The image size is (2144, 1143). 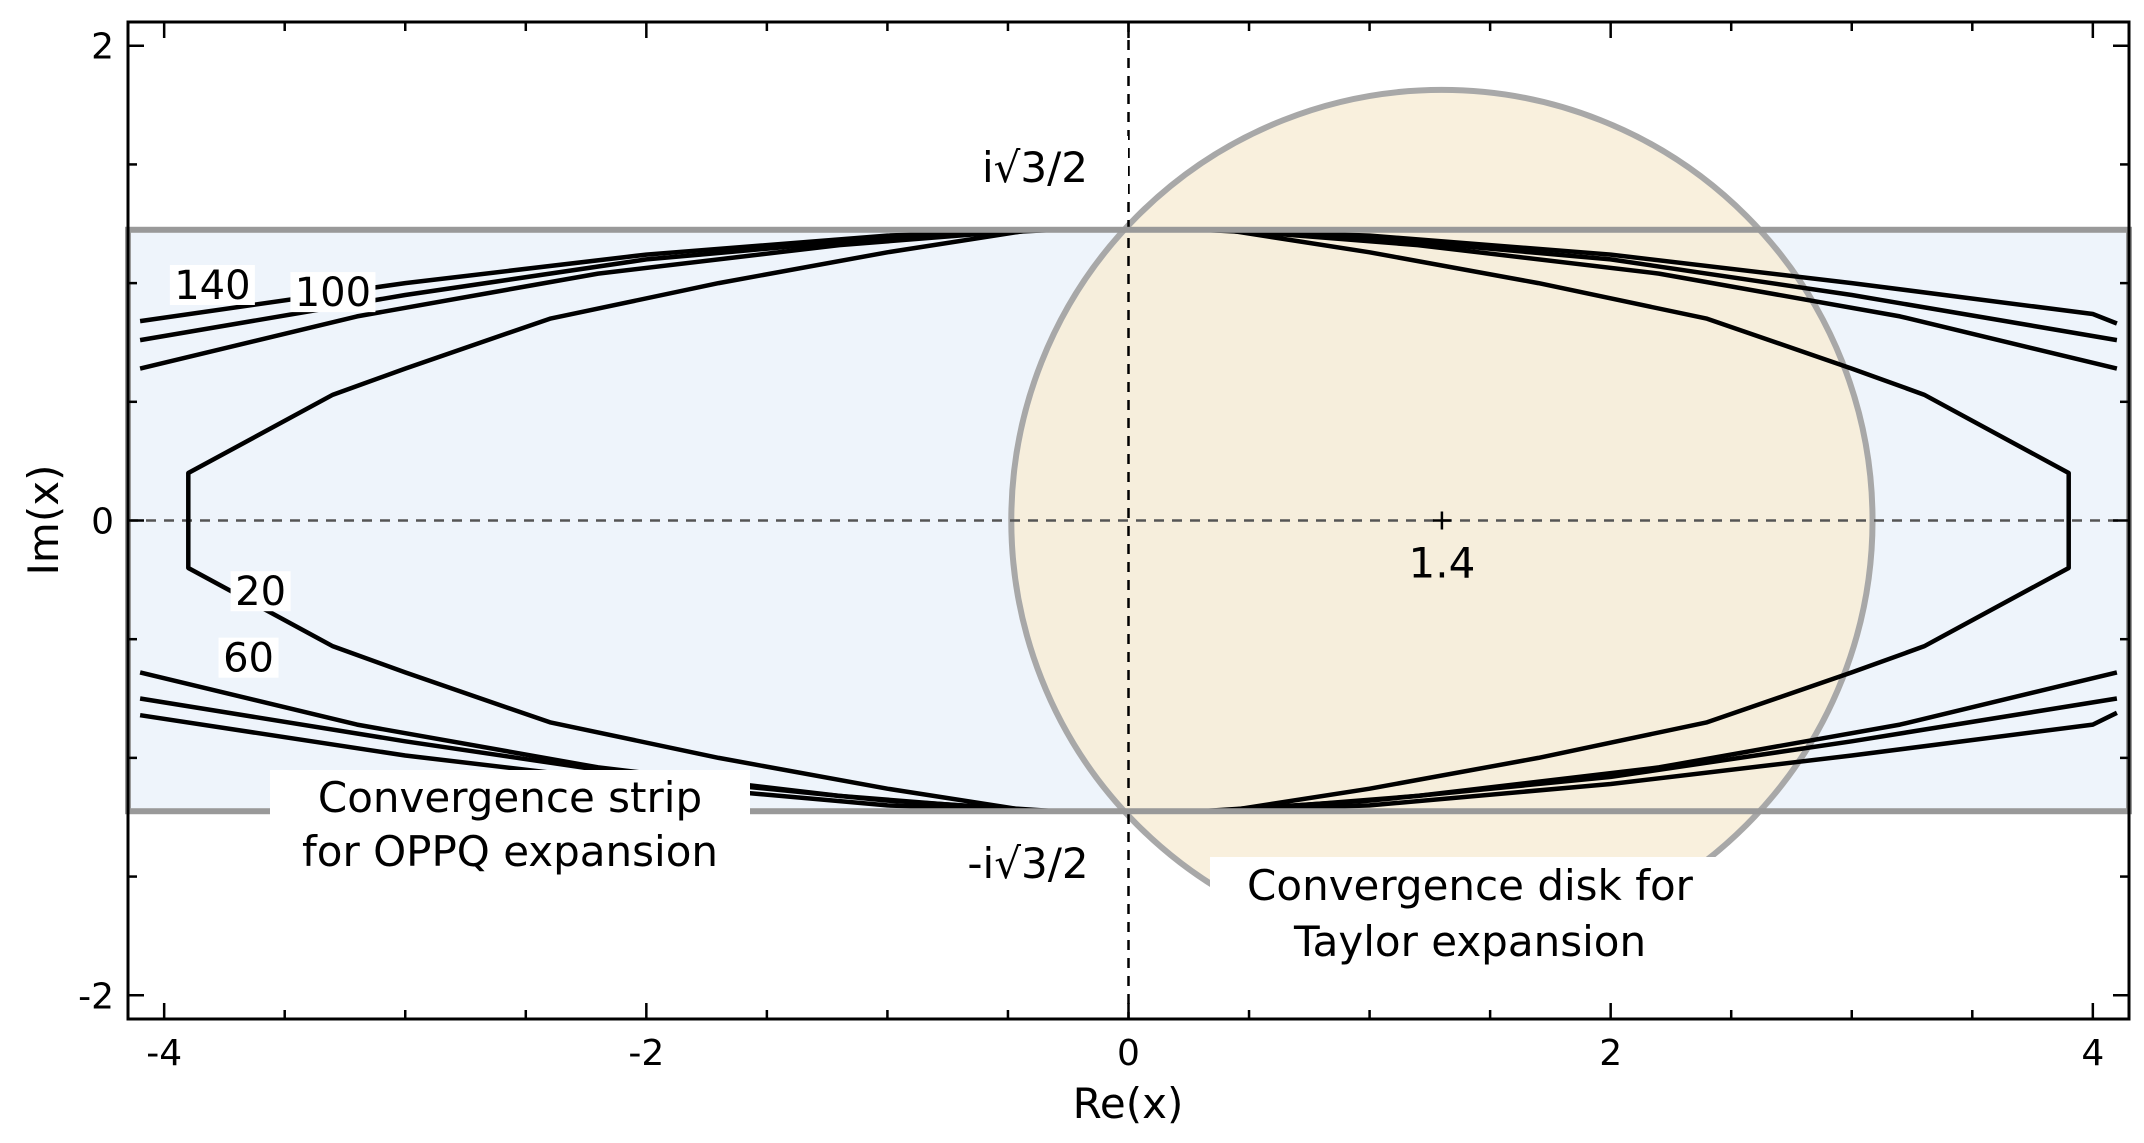 I want to click on contour-label-140: 140, so click(x=212, y=286).